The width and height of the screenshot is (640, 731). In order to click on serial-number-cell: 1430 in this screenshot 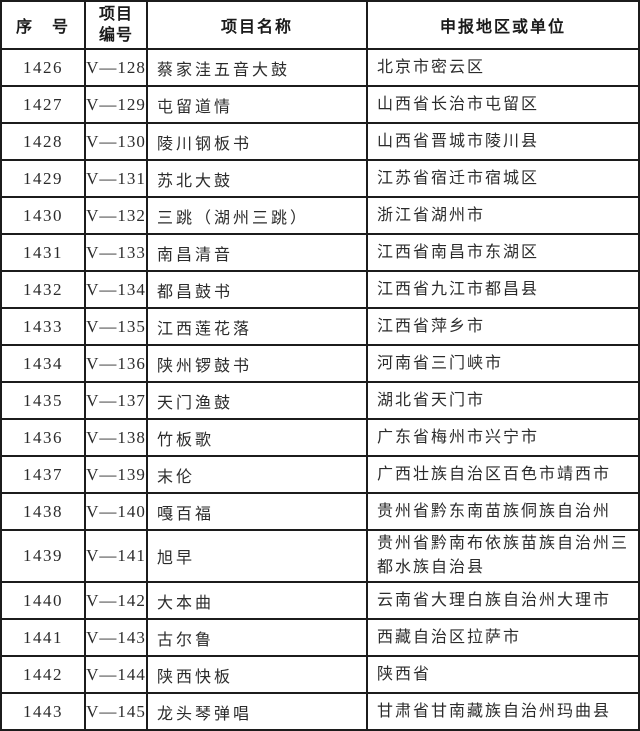, I will do `click(43, 215)`.